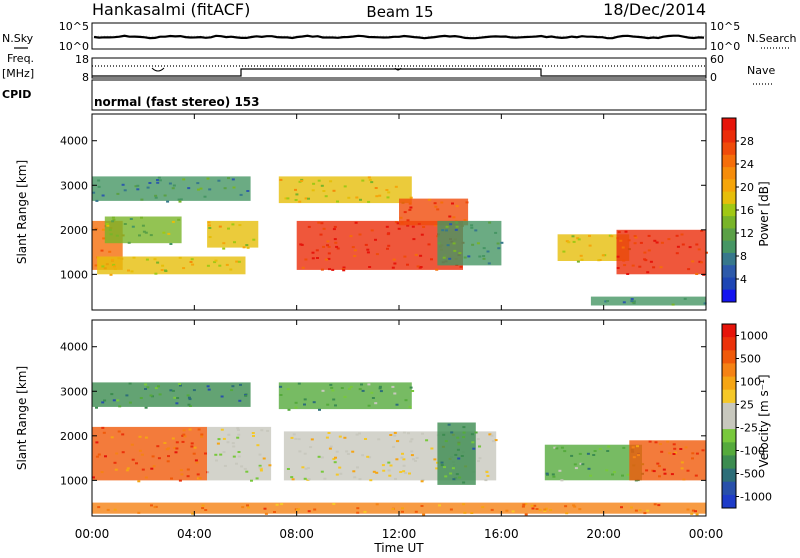 This screenshot has width=800, height=558. I want to click on freq-left-tick-bottom: 8, so click(85, 77).